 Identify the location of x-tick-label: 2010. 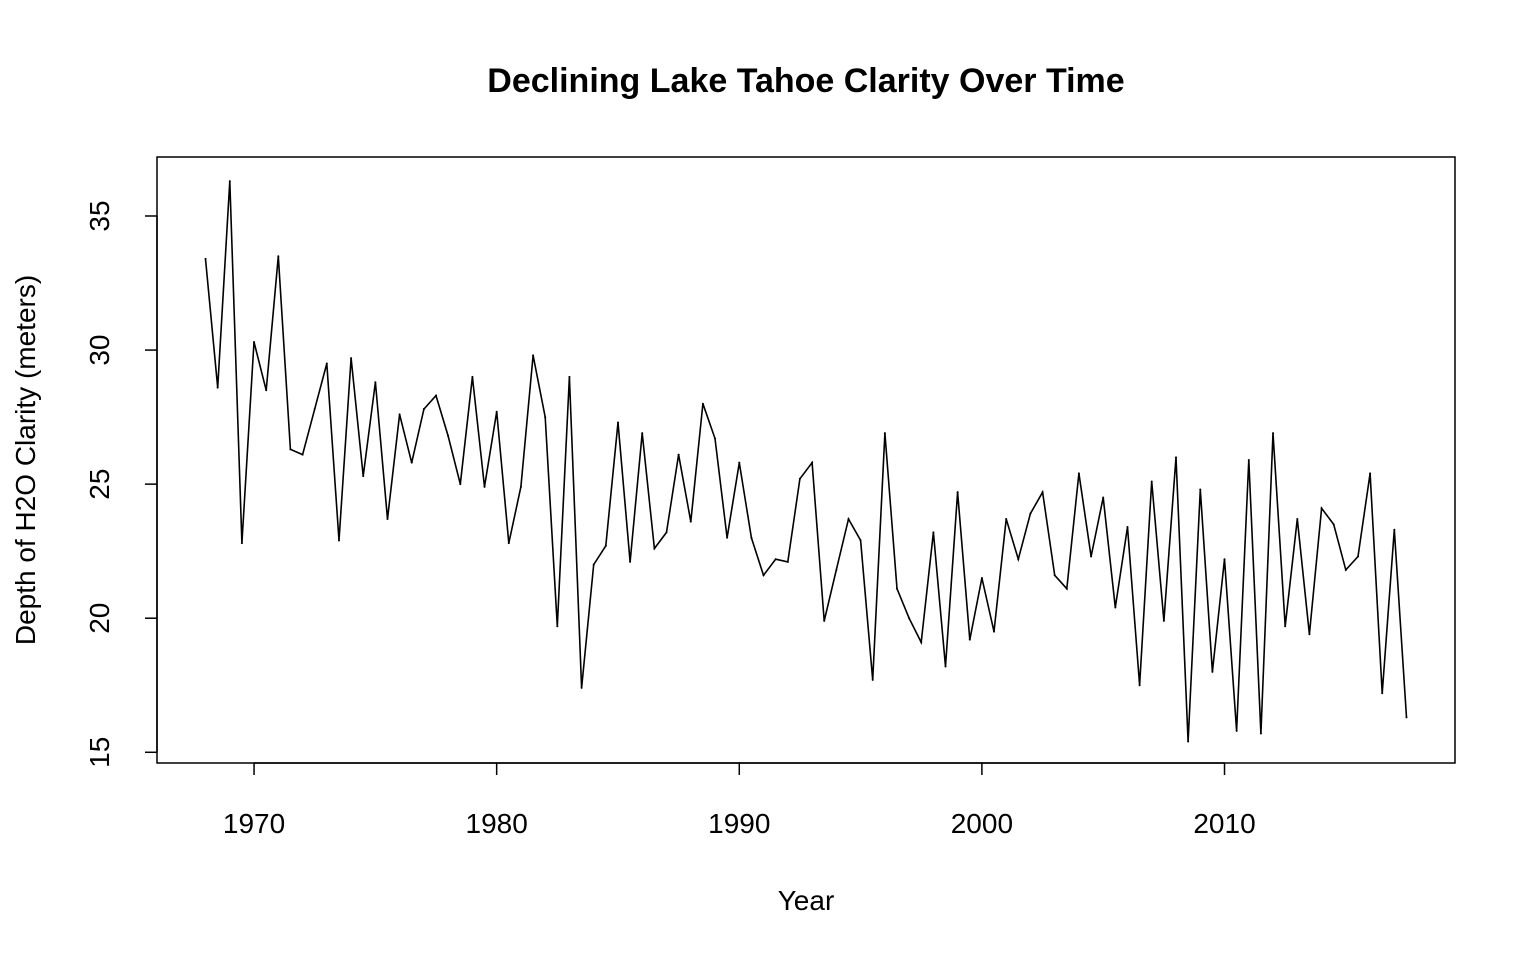
(1224, 823).